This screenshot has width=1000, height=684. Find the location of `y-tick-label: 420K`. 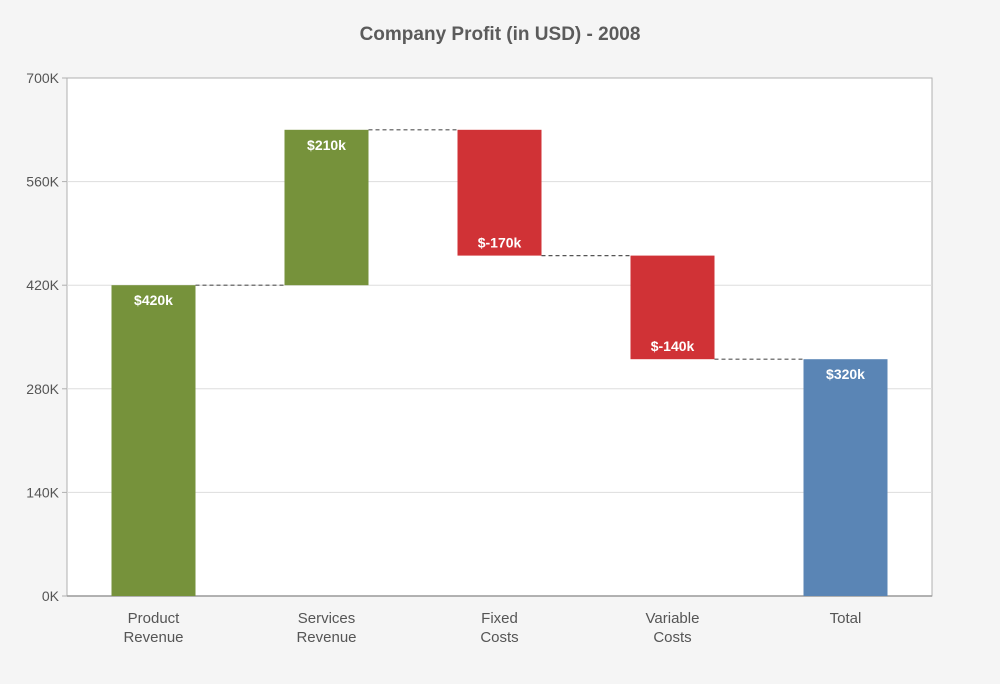

y-tick-label: 420K is located at coordinates (42, 285).